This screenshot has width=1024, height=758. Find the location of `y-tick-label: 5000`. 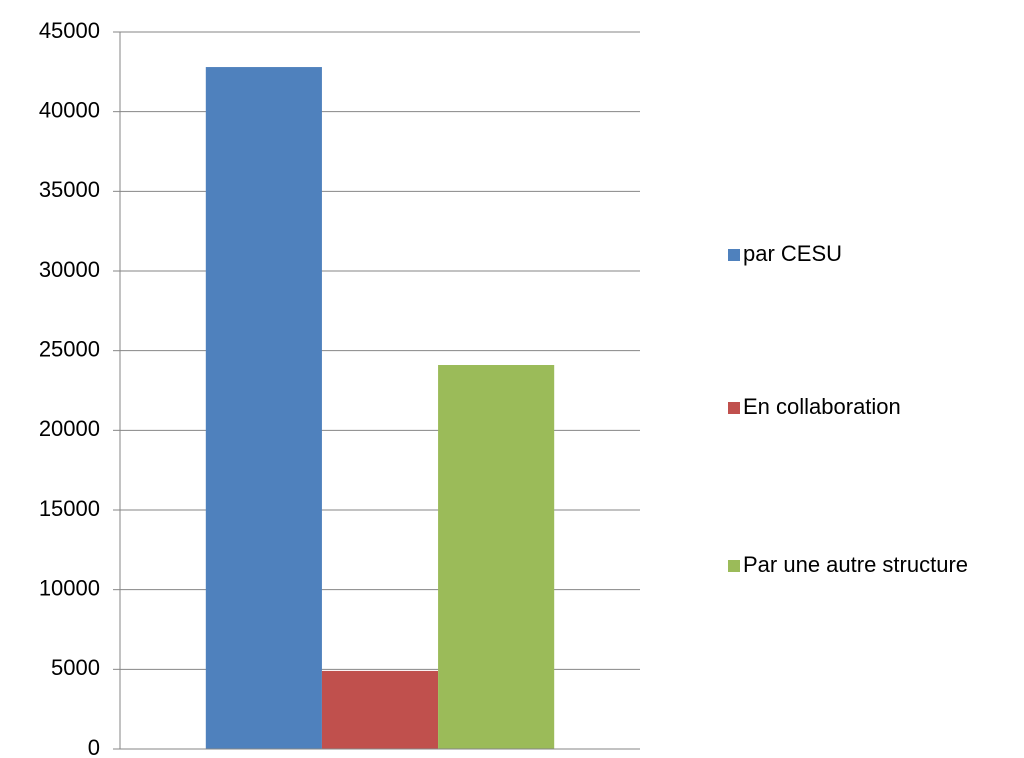

y-tick-label: 5000 is located at coordinates (75, 667).